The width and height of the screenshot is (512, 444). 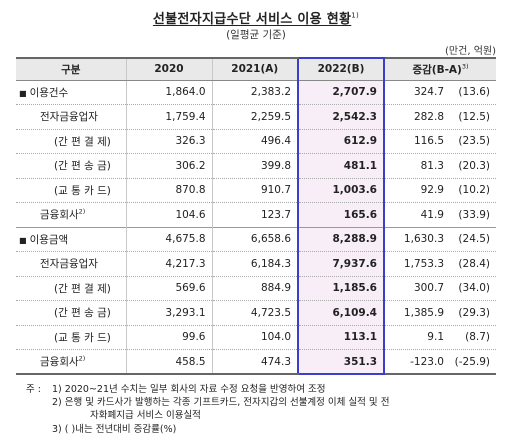 I want to click on title-text: 선불전자지급수단 서비스 이용 현황, so click(x=252, y=19).